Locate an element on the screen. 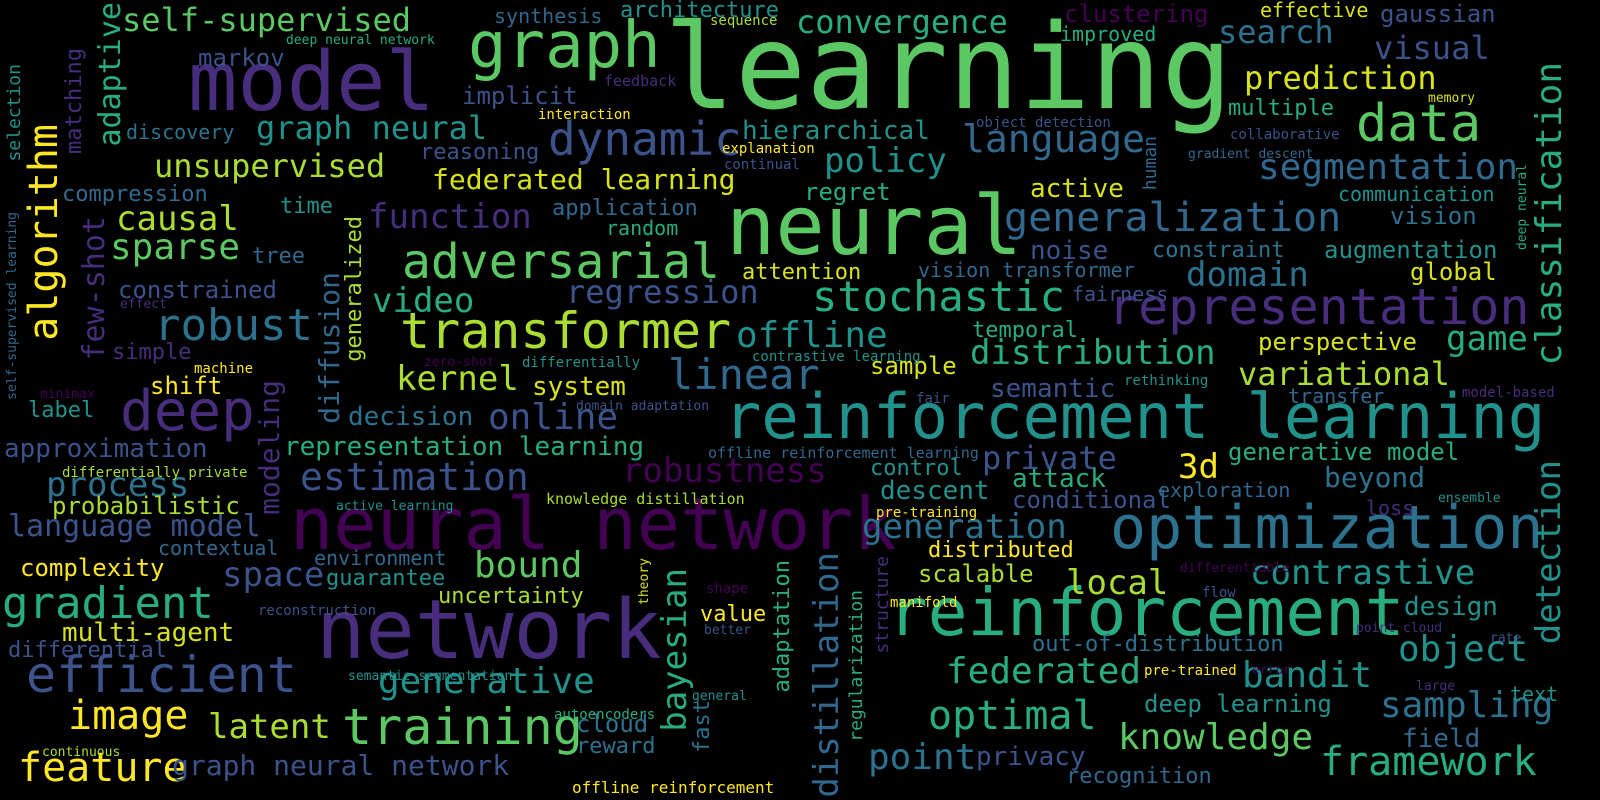  word-explanation: explanation is located at coordinates (768, 149).